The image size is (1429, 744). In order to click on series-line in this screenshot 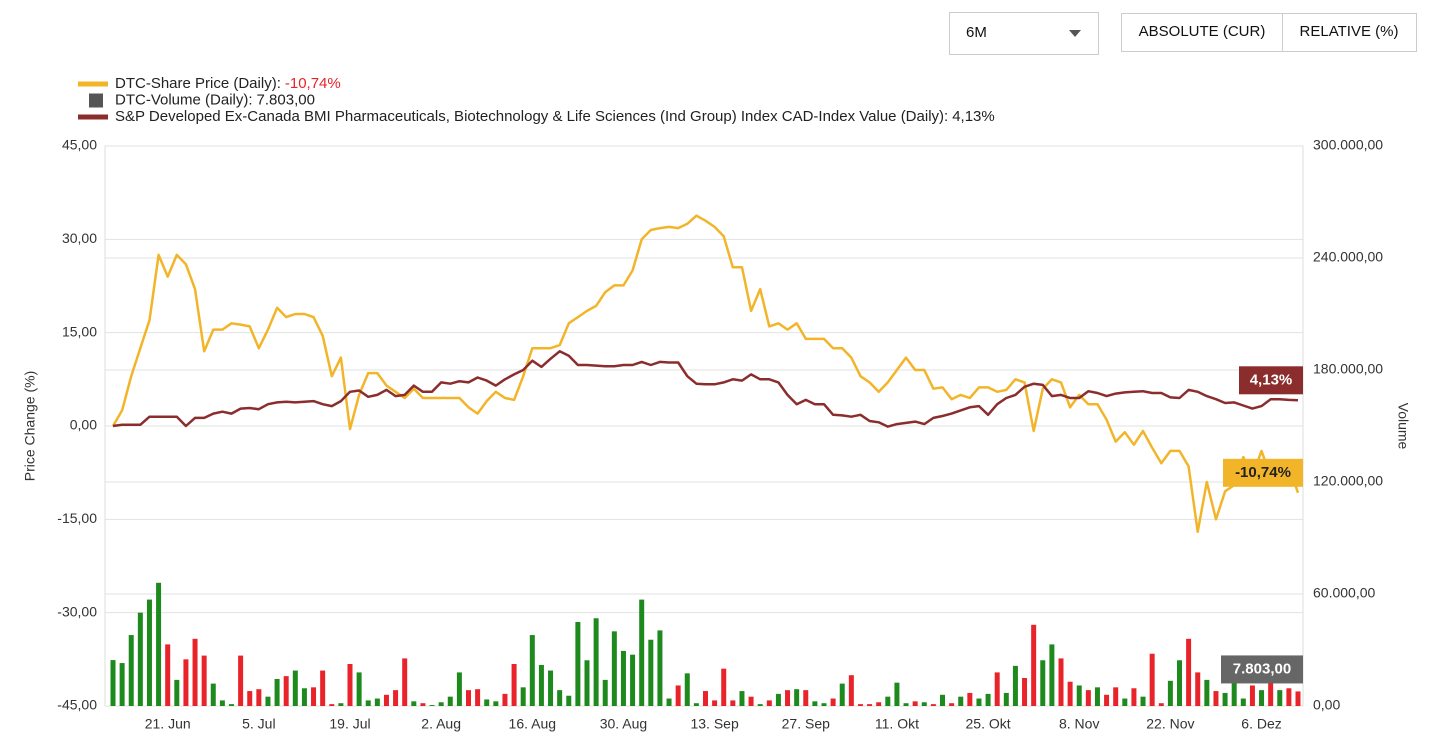, I will do `click(705, 389)`.